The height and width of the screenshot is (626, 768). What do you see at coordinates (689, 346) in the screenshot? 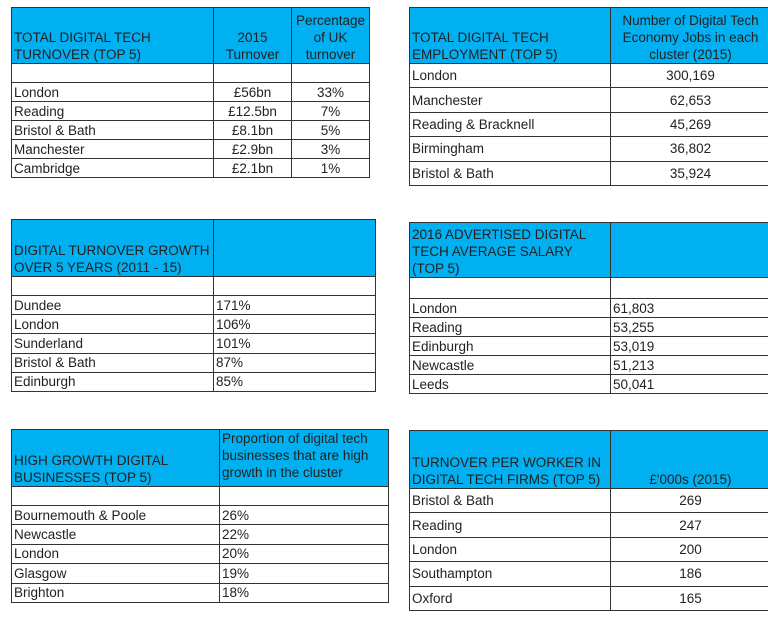
I see `value-cell: 53,019` at bounding box center [689, 346].